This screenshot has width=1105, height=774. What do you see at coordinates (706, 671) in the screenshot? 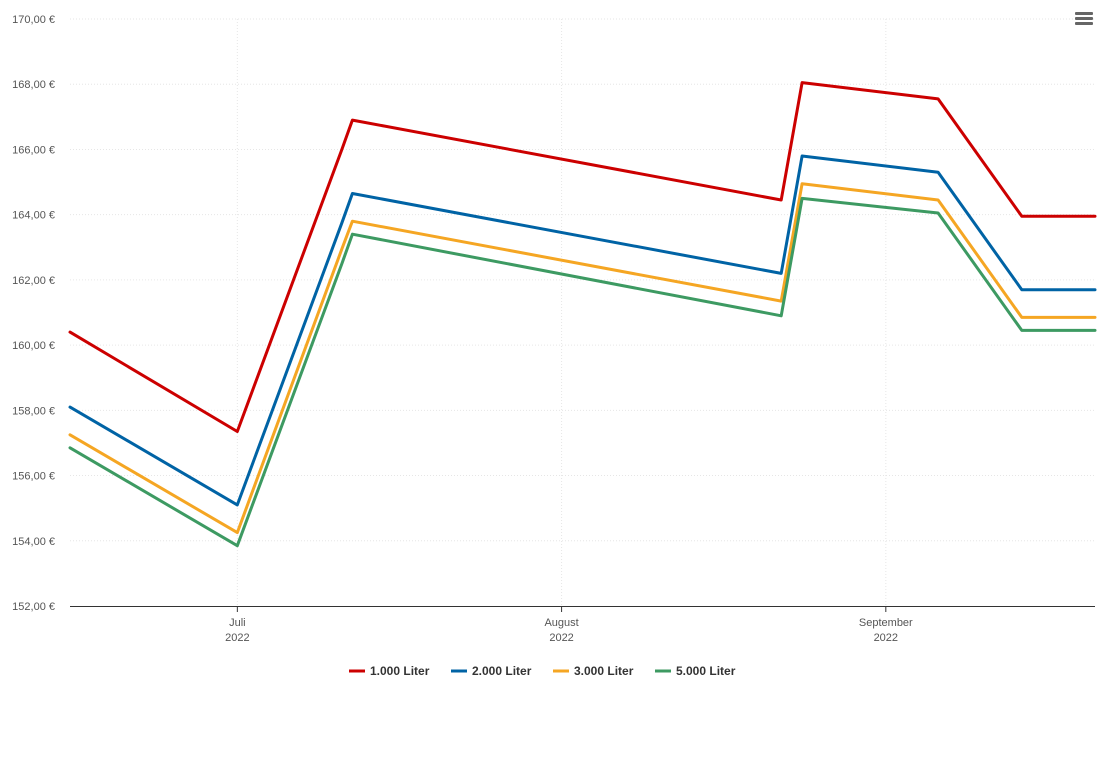
I see `legend-label: 5.000 Liter` at bounding box center [706, 671].